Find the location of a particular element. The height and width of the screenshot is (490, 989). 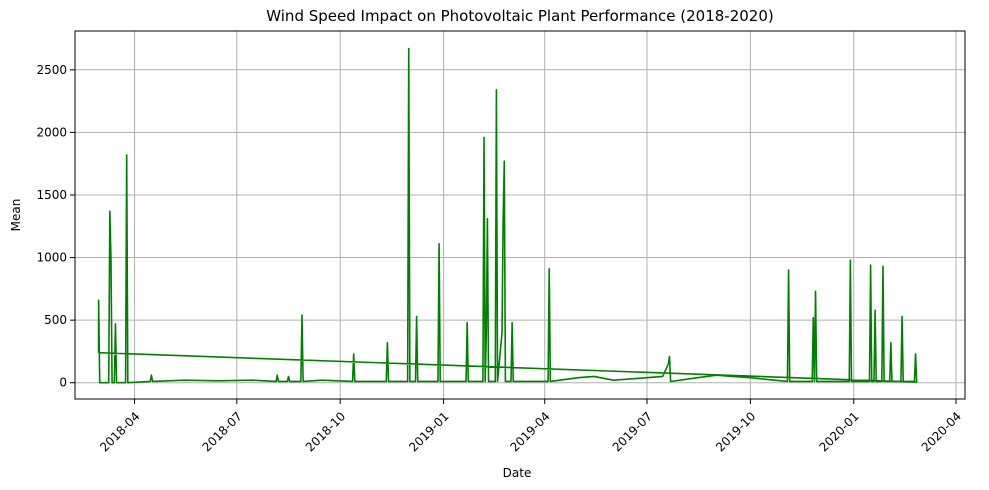

y-tick-label: 1500 is located at coordinates (51, 195).